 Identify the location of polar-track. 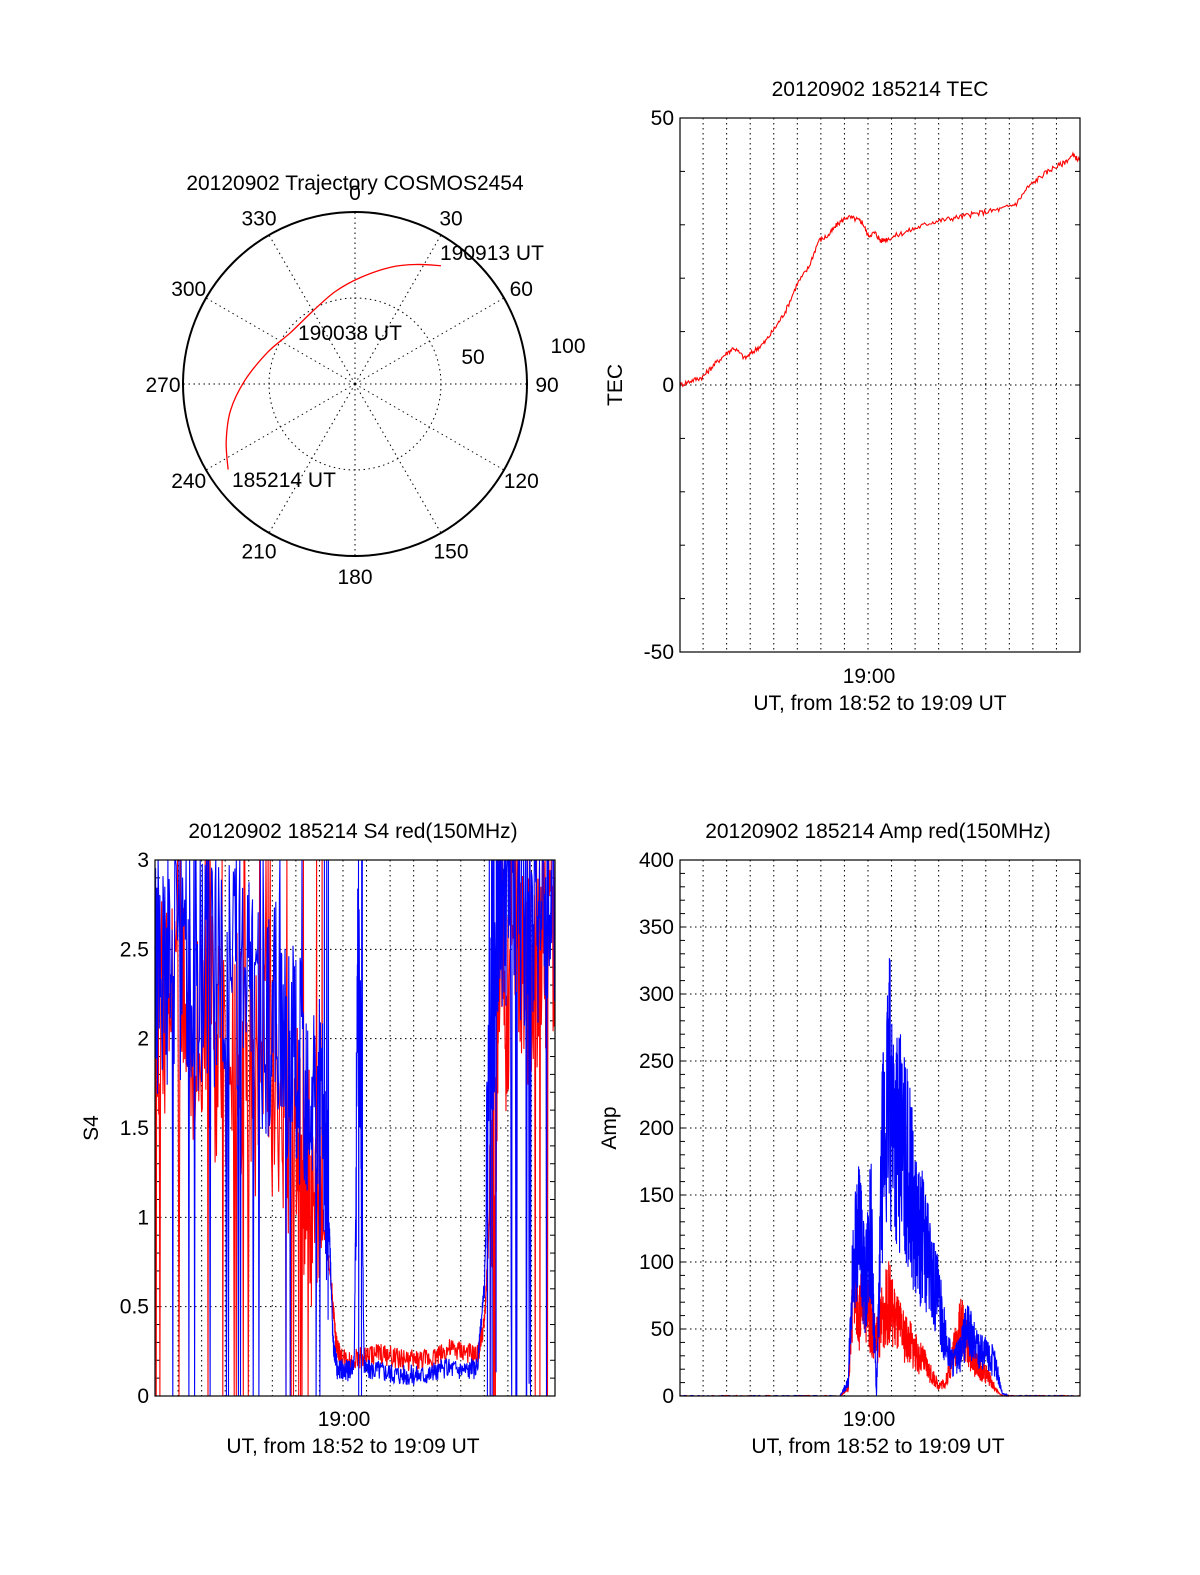
(333, 366).